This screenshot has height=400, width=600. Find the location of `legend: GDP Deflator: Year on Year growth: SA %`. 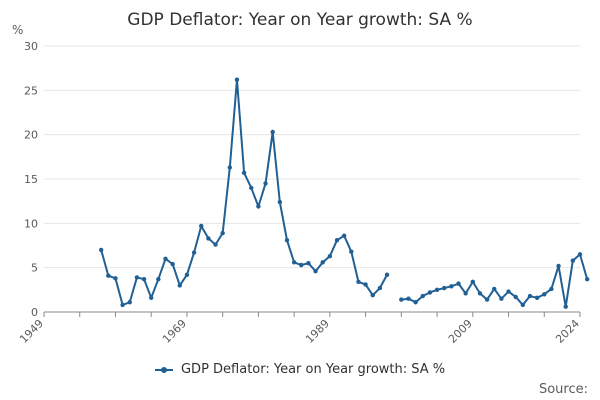

legend: GDP Deflator: Year on Year growth: SA % is located at coordinates (300, 369).